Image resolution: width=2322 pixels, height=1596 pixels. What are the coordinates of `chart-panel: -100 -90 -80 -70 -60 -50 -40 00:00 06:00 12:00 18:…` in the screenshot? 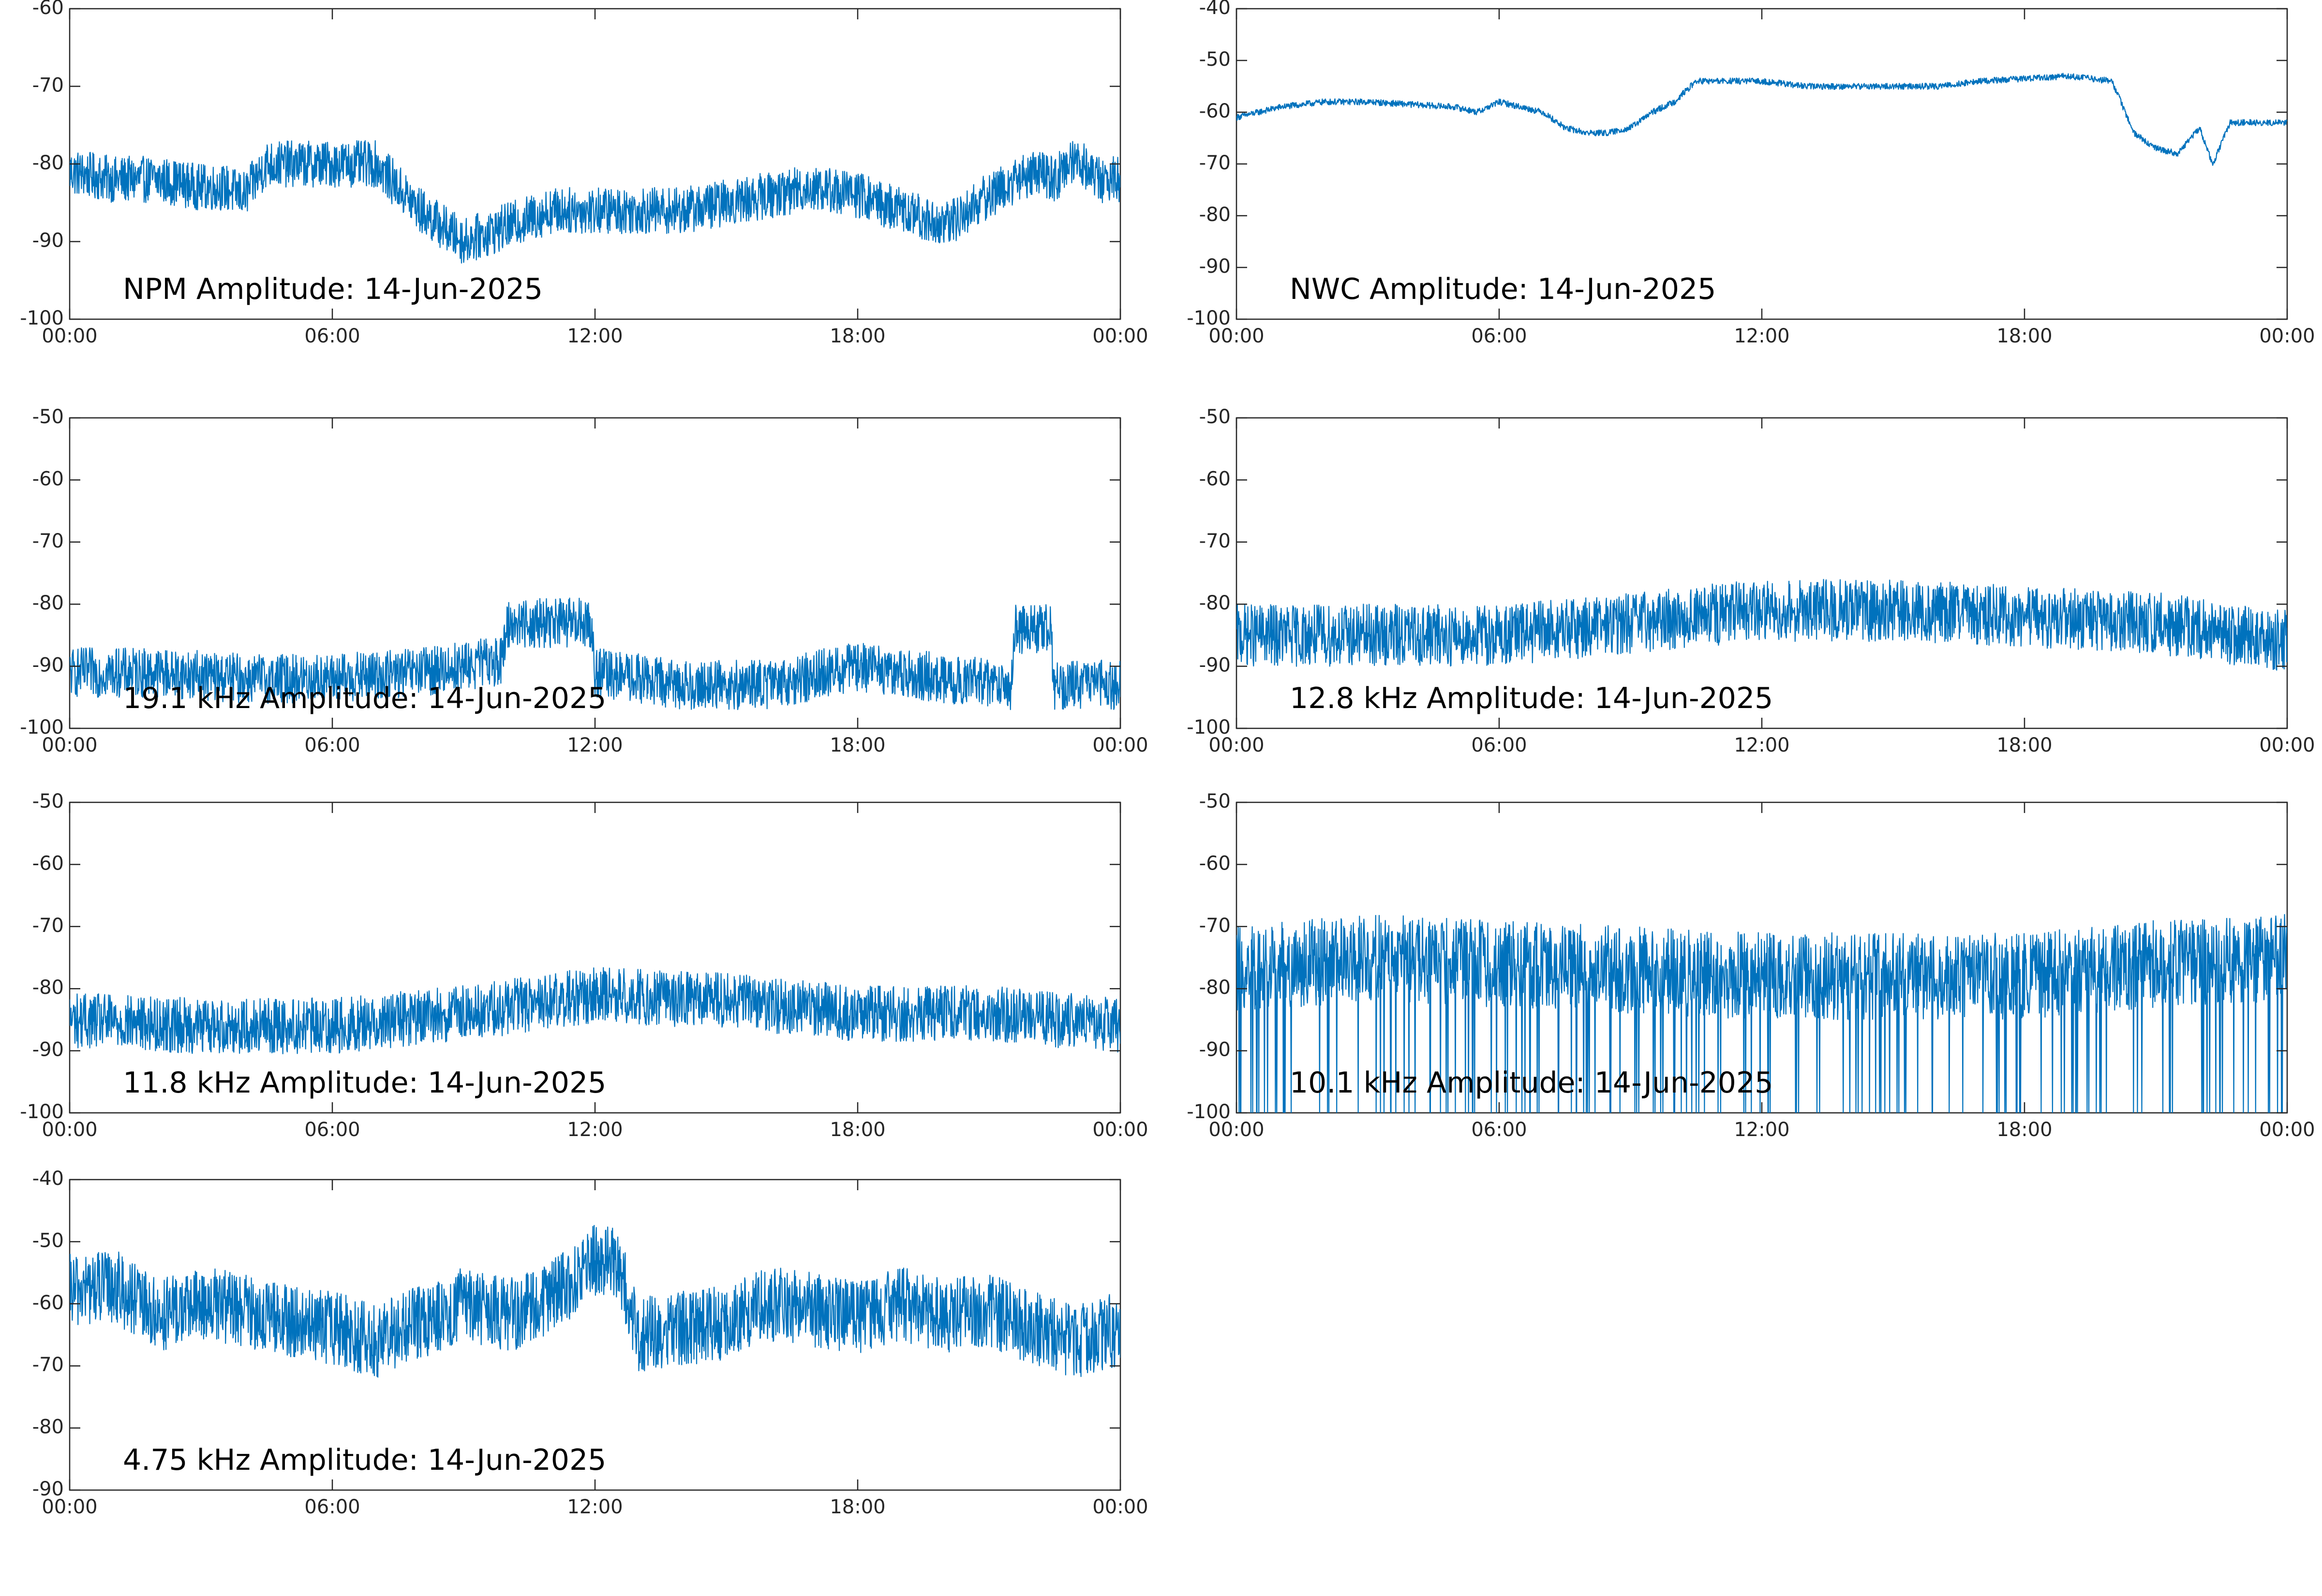 It's located at (1751, 173).